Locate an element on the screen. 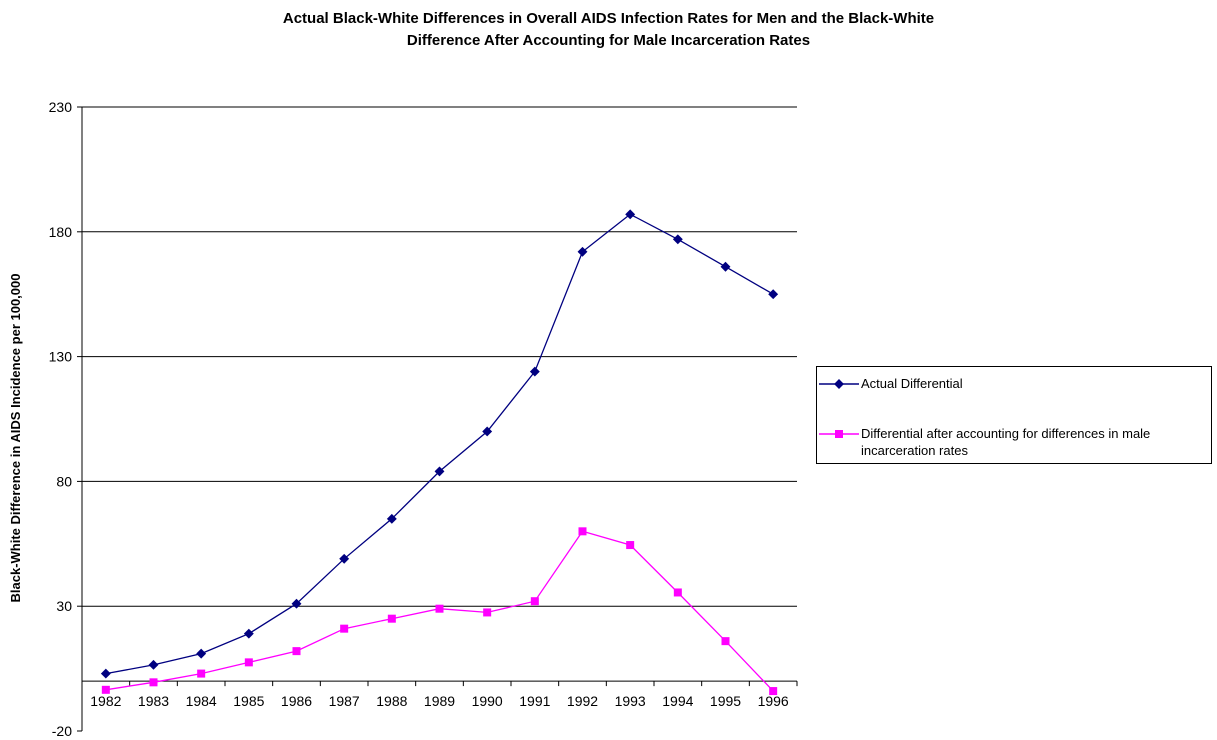  y-tick-label: 80 is located at coordinates (64, 481).